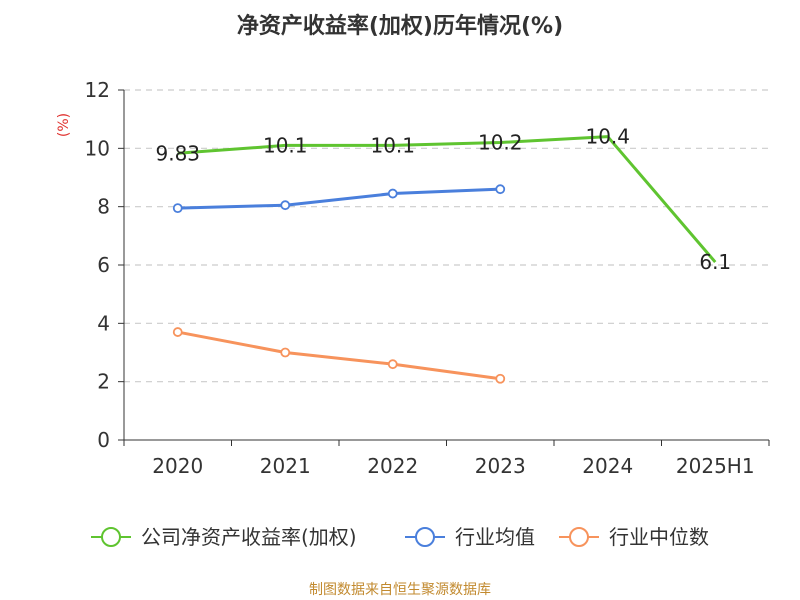 The image size is (800, 600). I want to click on y-tick-label: 12, so click(97, 90).